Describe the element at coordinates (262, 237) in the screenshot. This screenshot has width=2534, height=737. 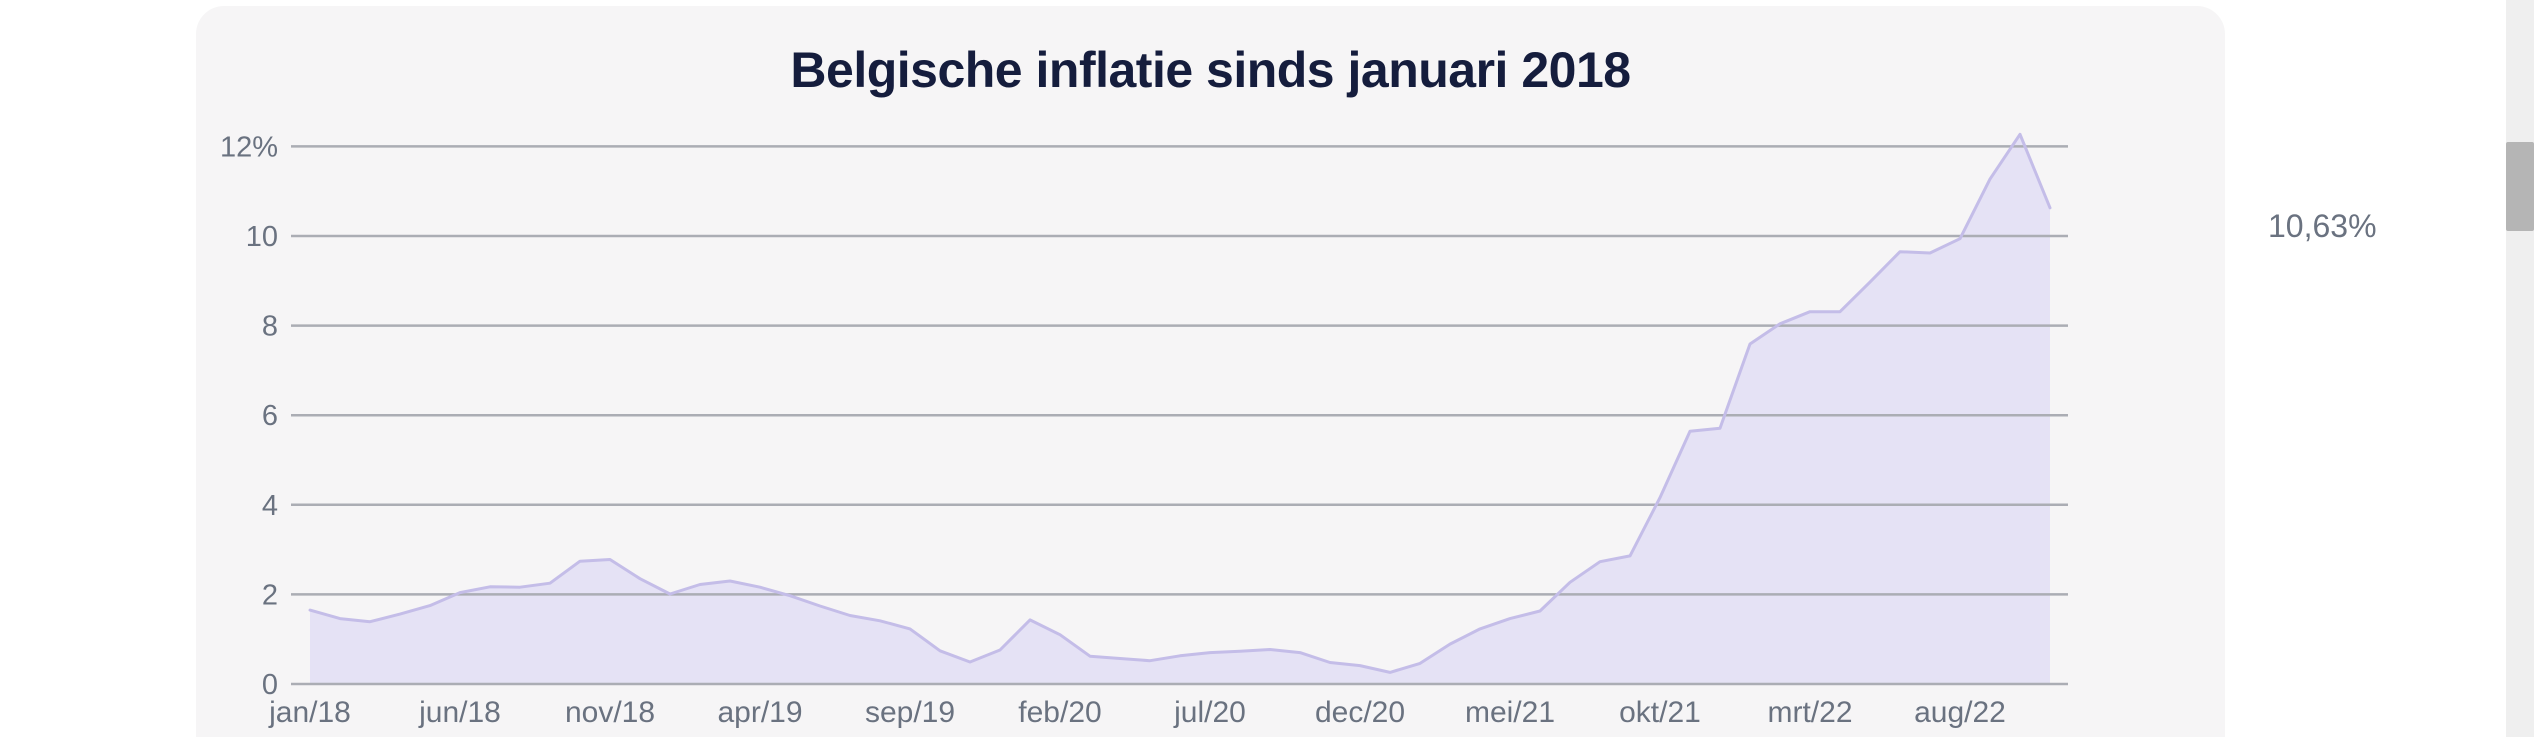
I see `y-axis-tick-label: 10` at that location.